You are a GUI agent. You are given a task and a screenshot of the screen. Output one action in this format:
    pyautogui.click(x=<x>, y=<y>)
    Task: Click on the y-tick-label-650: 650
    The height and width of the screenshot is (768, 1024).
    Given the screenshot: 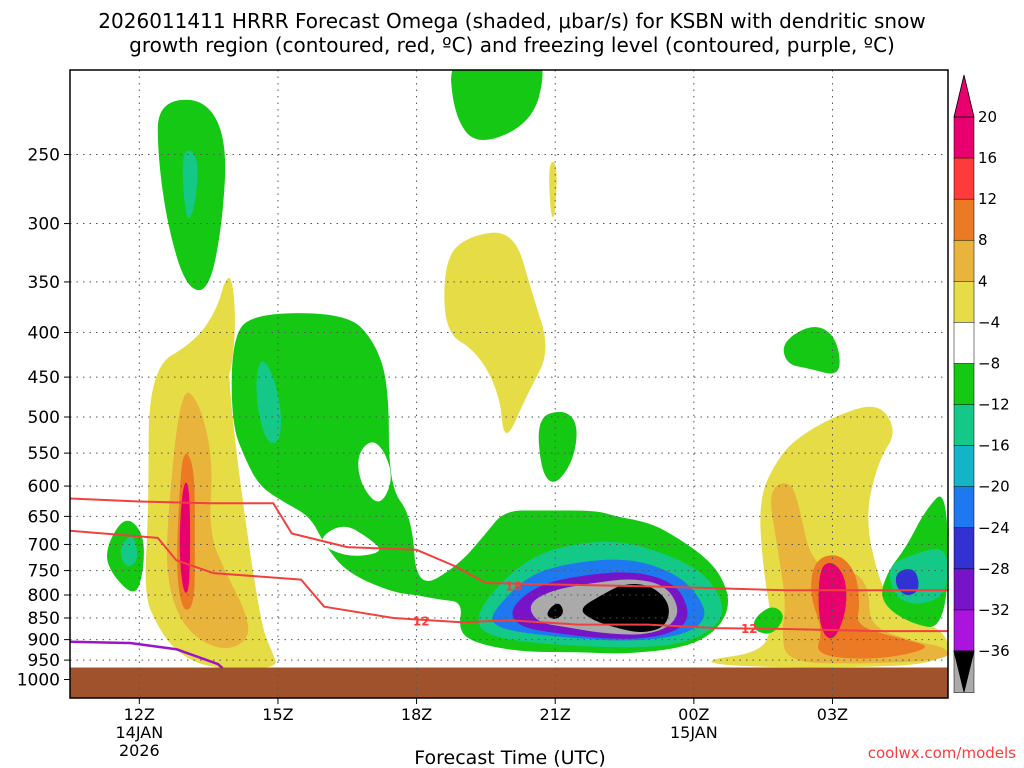 What is the action you would take?
    pyautogui.click(x=44, y=517)
    